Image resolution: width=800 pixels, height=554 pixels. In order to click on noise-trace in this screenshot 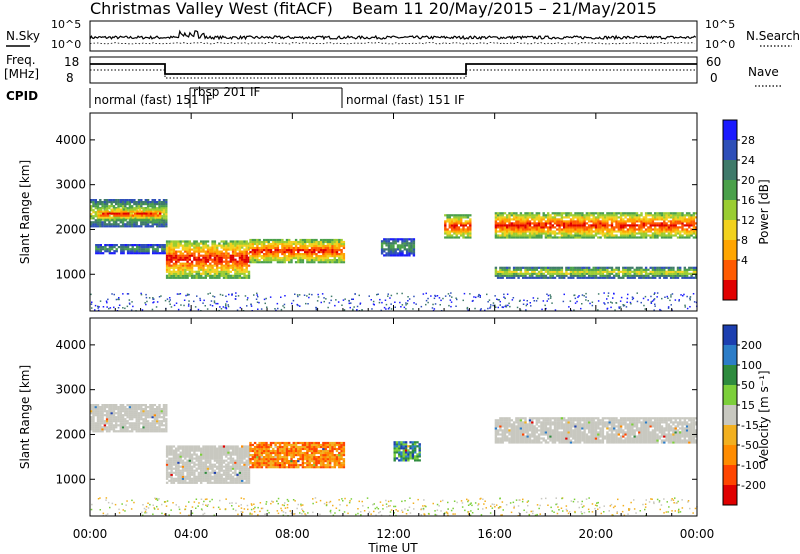, I will do `click(393, 37)`.